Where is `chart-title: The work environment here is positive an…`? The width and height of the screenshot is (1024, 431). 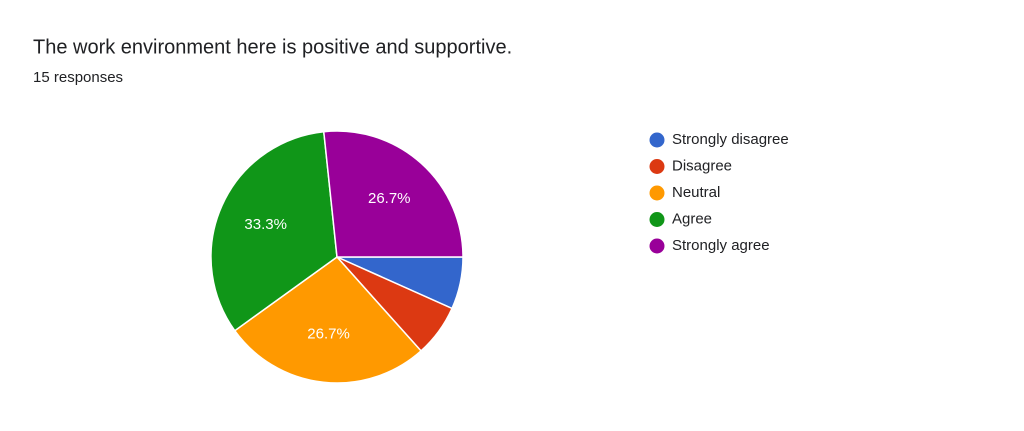 chart-title: The work environment here is positive an… is located at coordinates (272, 47).